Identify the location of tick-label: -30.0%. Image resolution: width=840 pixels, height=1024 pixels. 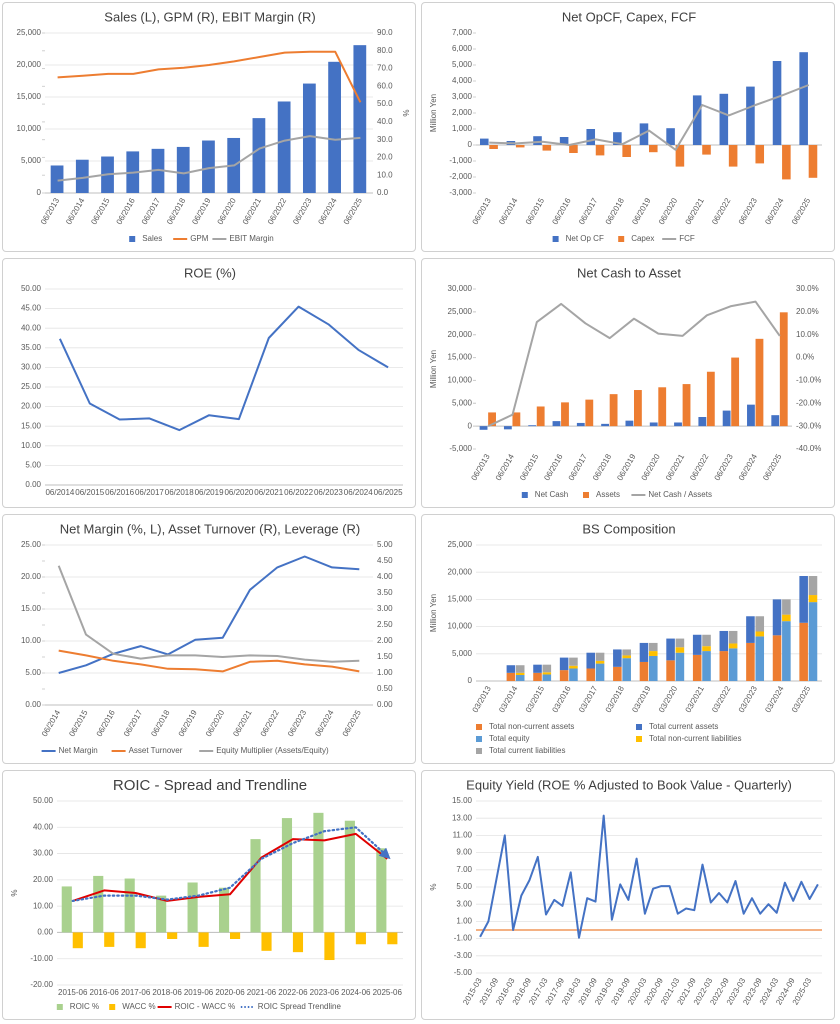
(808, 425).